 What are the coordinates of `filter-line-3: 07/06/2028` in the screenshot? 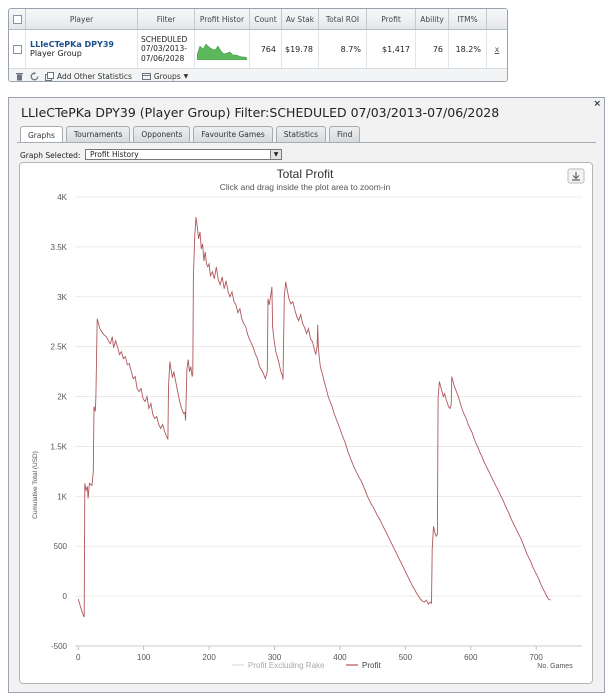 It's located at (163, 58).